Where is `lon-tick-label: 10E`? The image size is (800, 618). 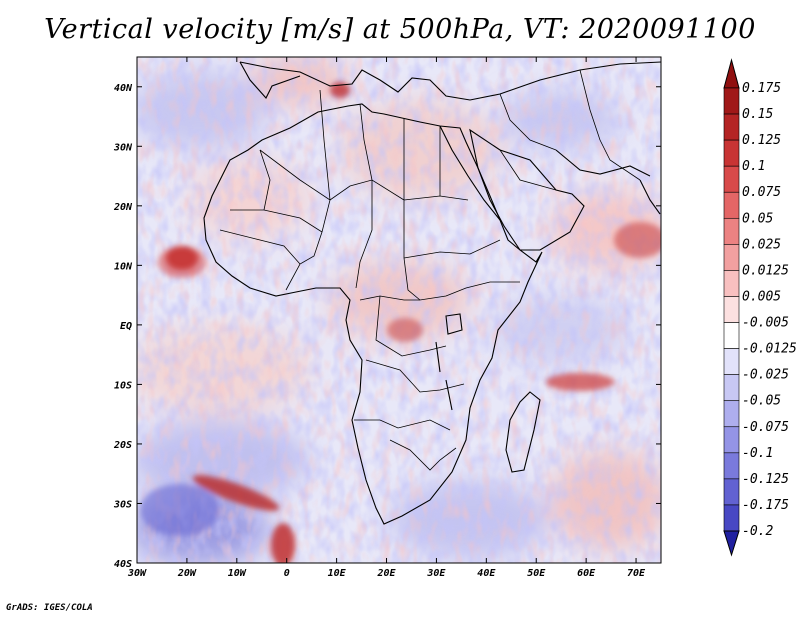 lon-tick-label: 10E is located at coordinates (337, 573).